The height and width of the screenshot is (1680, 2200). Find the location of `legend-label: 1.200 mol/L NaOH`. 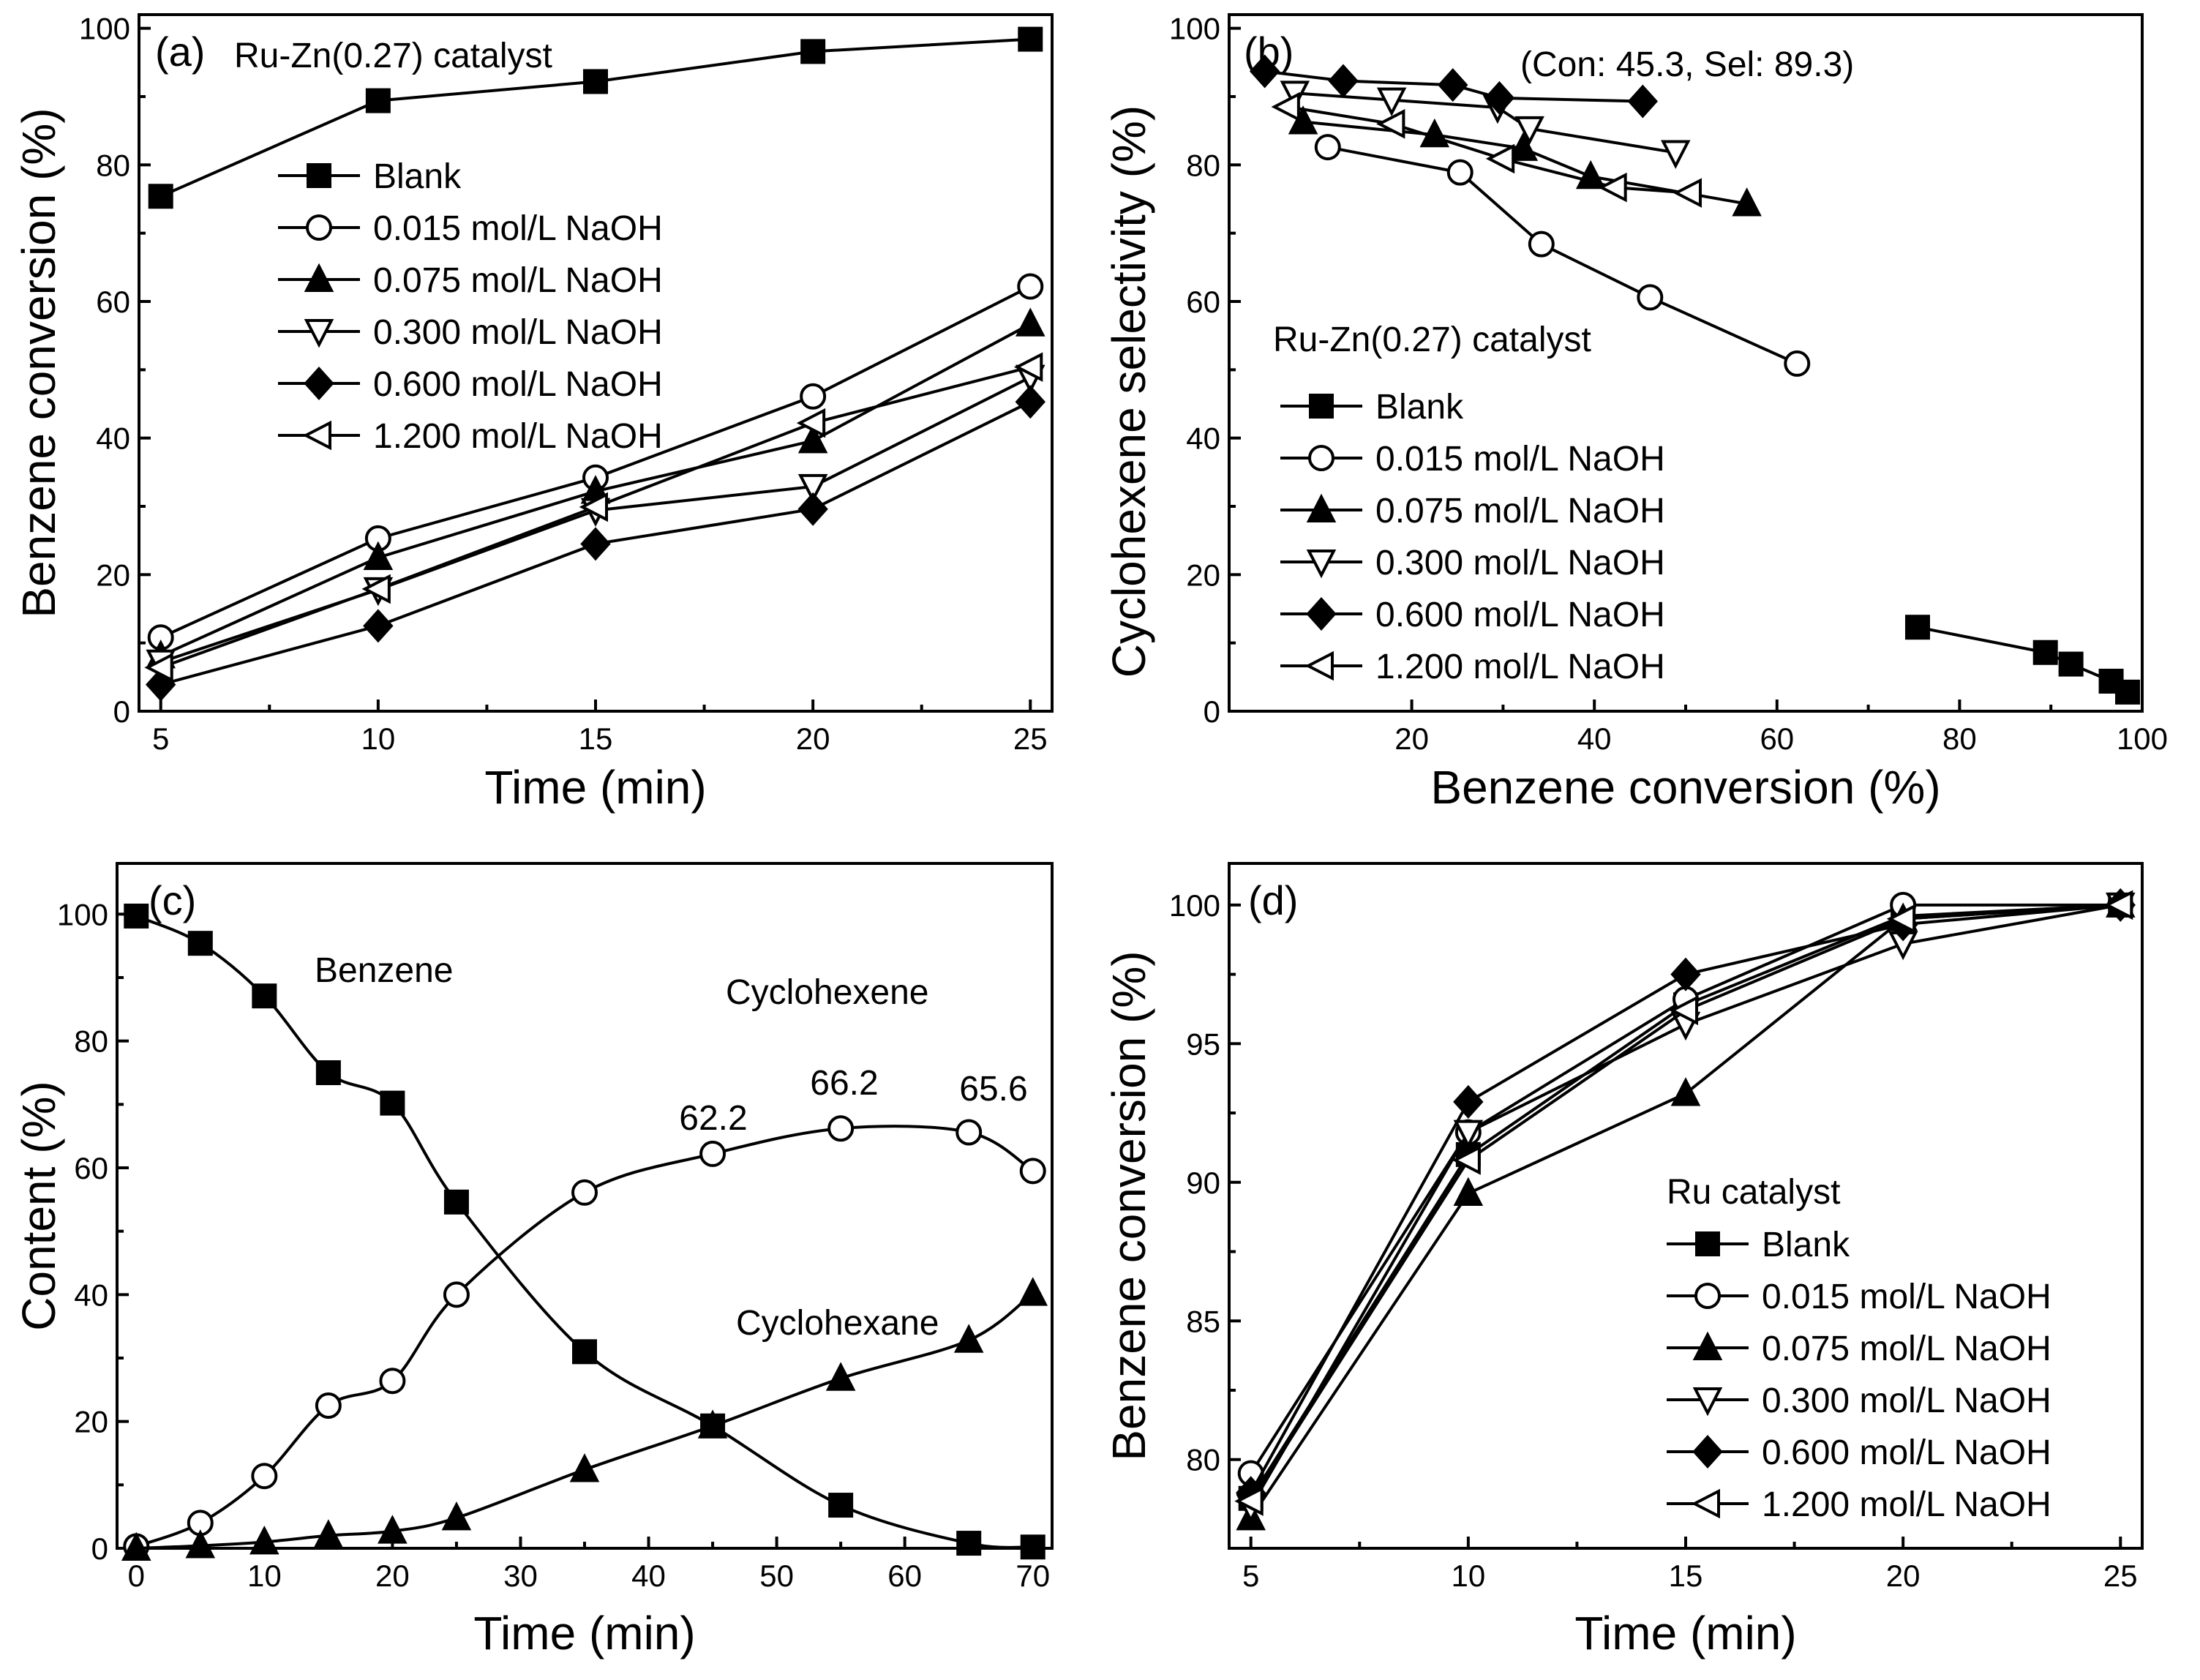

legend-label: 1.200 mol/L NaOH is located at coordinates (518, 437).